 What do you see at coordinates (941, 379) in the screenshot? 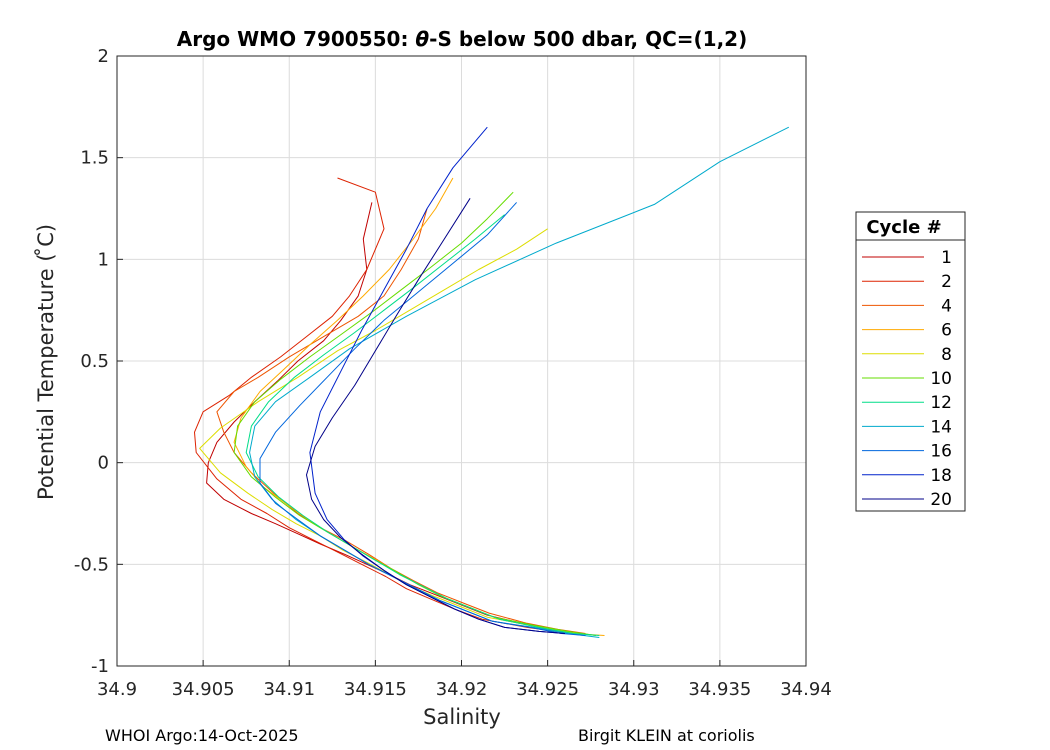
I see `legend-label-cycle-10: 10` at bounding box center [941, 379].